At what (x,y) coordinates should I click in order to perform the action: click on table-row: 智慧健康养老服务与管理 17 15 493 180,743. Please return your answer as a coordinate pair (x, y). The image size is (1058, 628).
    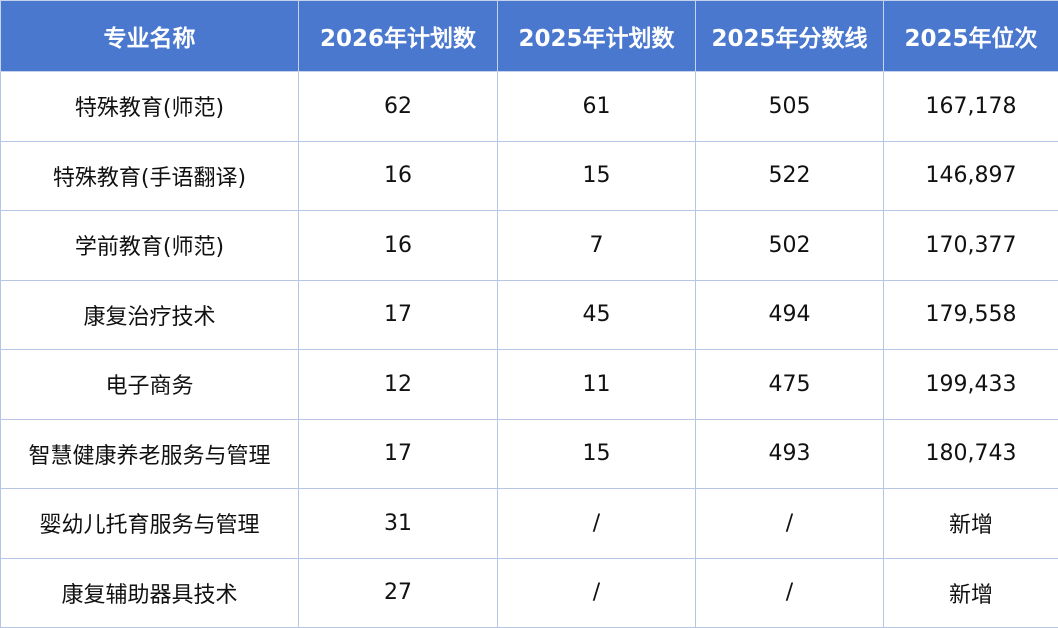
    Looking at the image, I should click on (529, 453).